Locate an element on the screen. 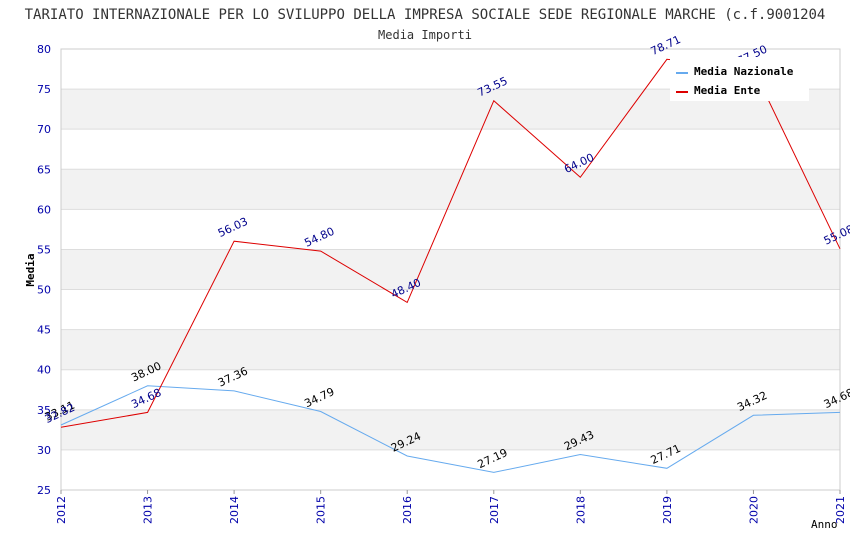 This screenshot has width=850, height=550. y-tick-label: 55 is located at coordinates (44, 249).